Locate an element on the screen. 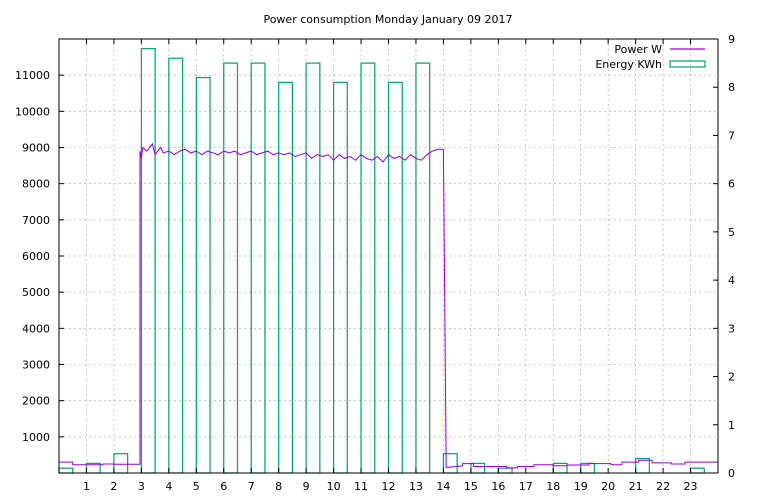 The width and height of the screenshot is (768, 500). y2-tick-label: 9 is located at coordinates (731, 39).